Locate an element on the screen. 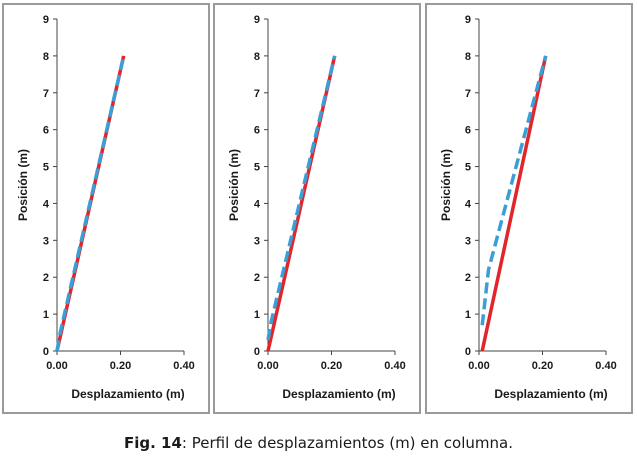 This screenshot has width=637, height=463. series-line-solid is located at coordinates (514, 203).